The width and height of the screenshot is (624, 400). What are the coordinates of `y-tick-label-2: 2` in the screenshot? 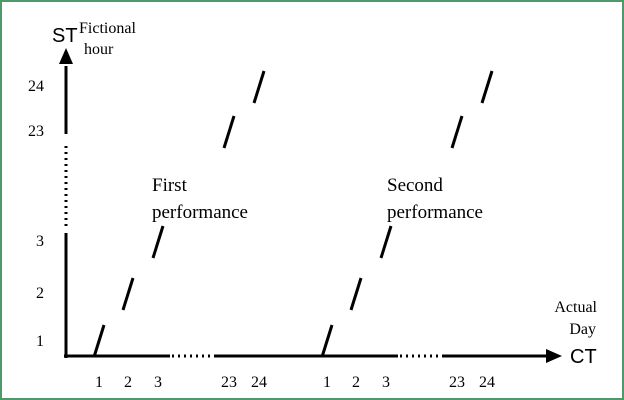 It's located at (40, 293).